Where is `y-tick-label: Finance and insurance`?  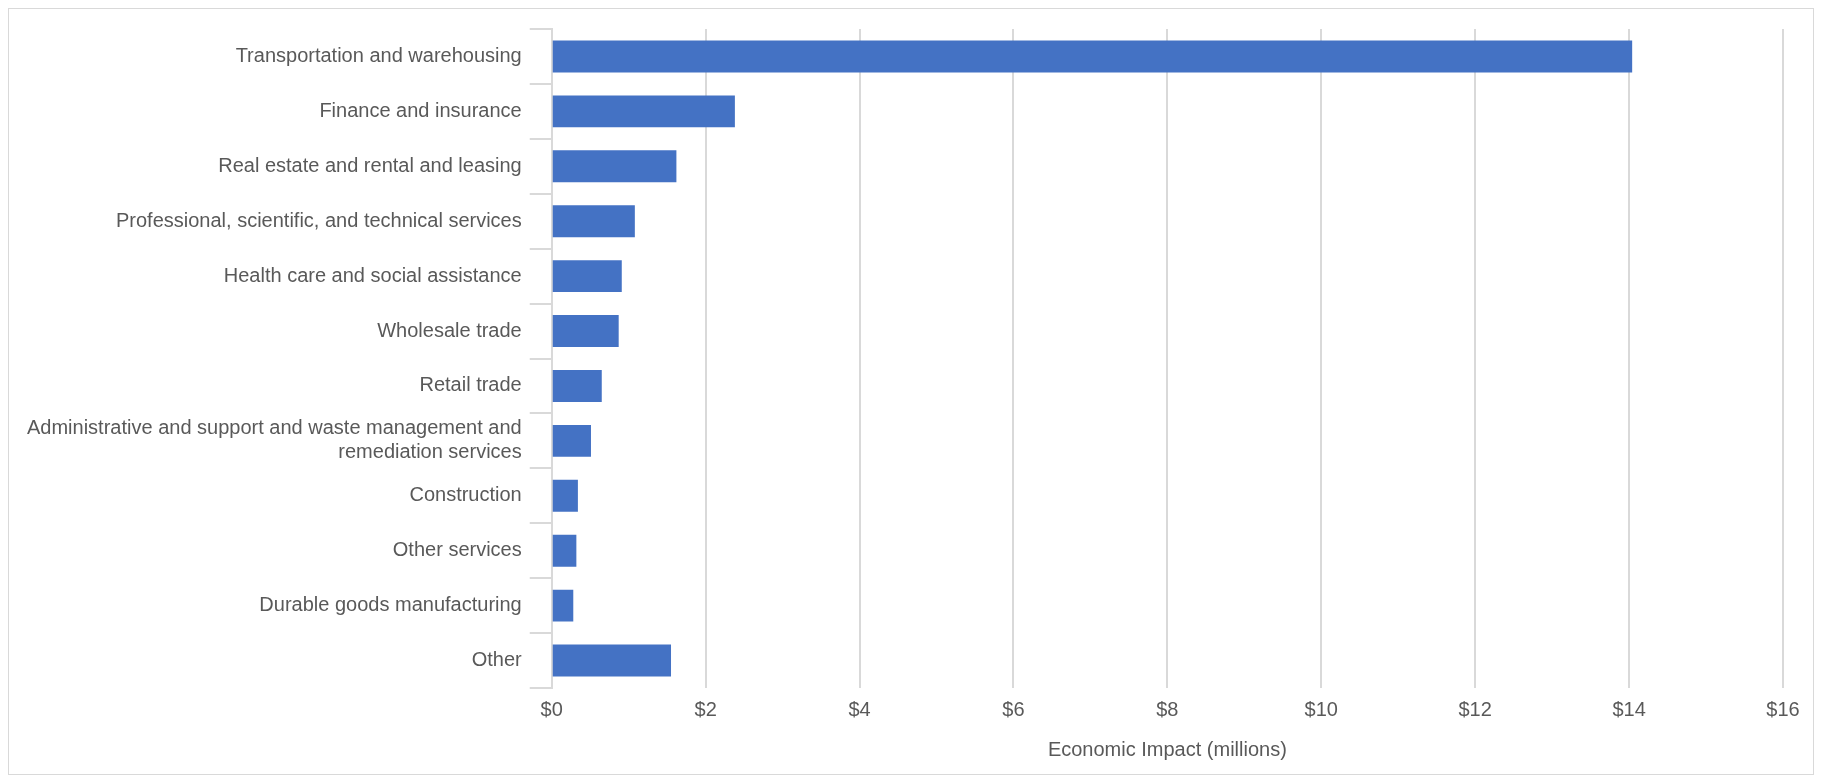
y-tick-label: Finance and insurance is located at coordinates (420, 109).